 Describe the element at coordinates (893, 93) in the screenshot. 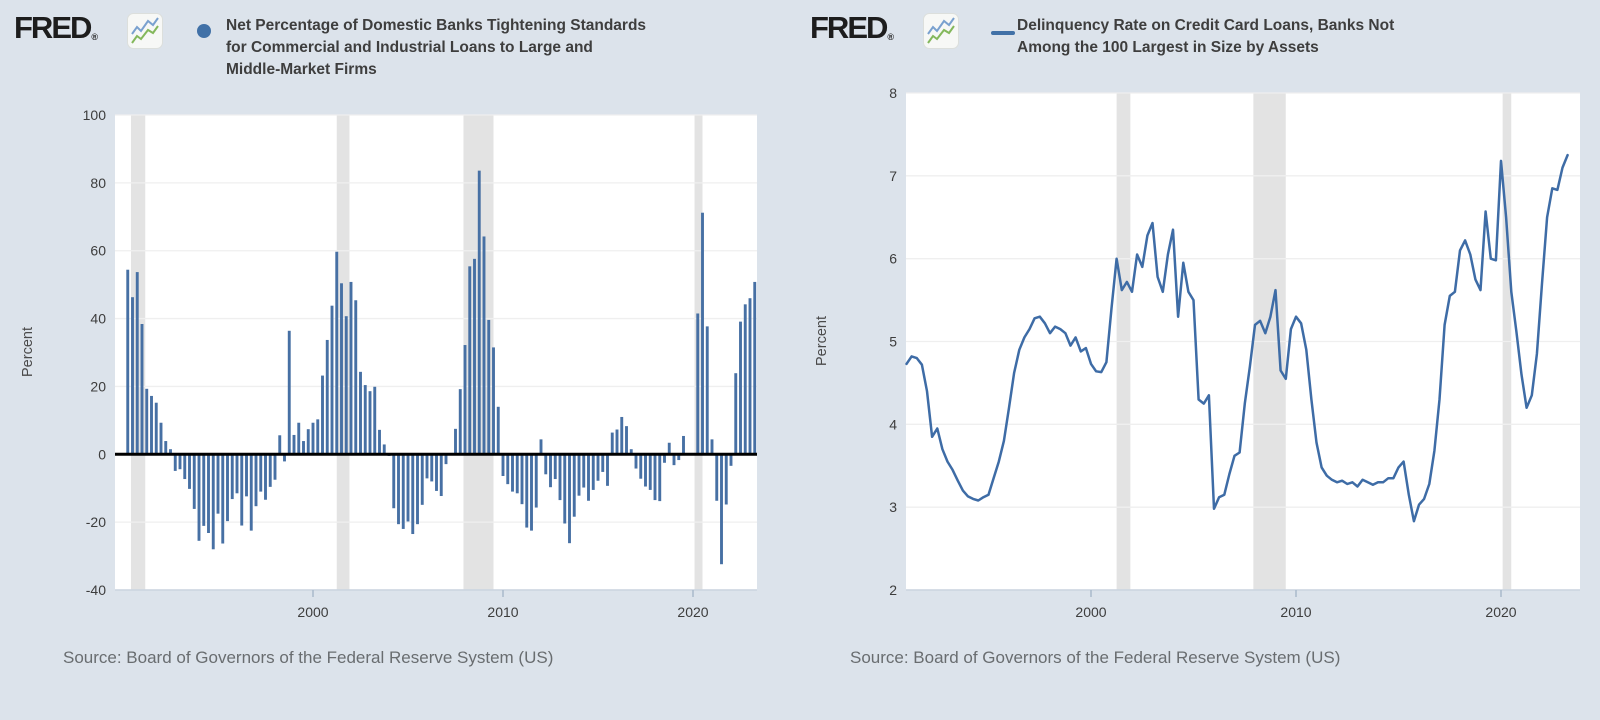

I see `svg-text: 8` at that location.